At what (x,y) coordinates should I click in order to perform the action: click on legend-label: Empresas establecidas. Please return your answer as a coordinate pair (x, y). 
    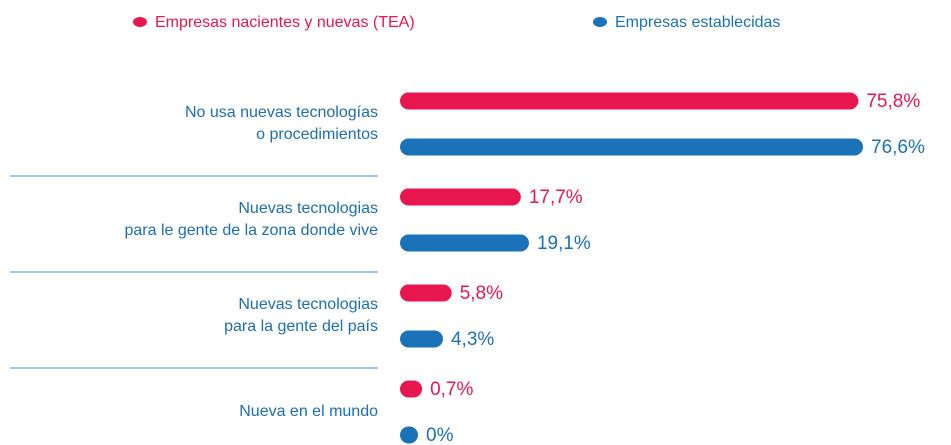
    Looking at the image, I should click on (697, 22).